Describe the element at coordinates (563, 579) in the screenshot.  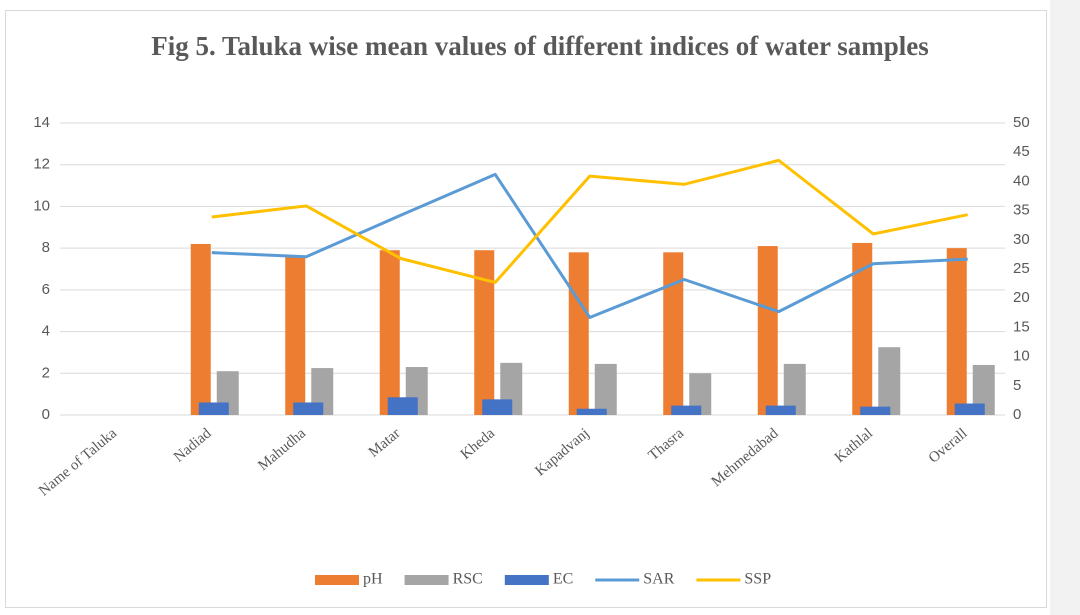
I see `legend-label: EC` at that location.